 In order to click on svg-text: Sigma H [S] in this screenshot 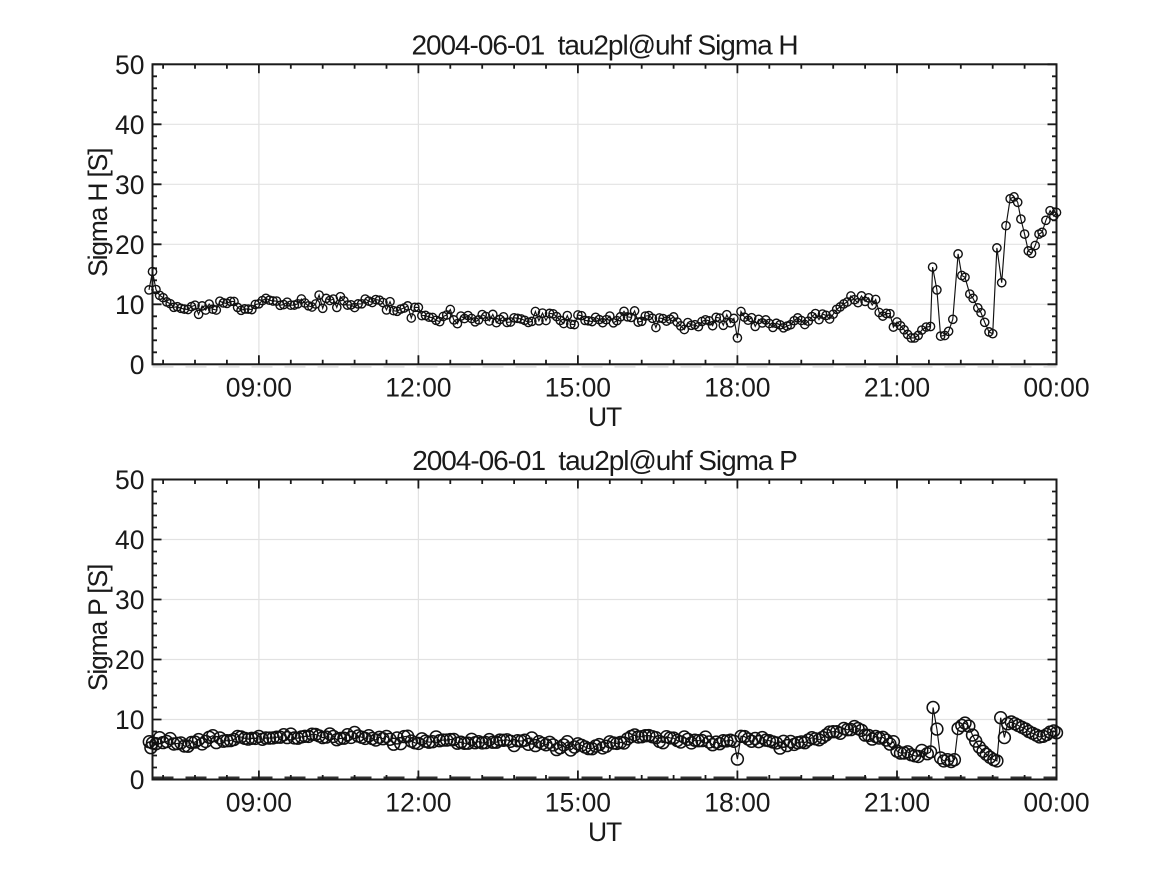, I will do `click(98, 213)`.